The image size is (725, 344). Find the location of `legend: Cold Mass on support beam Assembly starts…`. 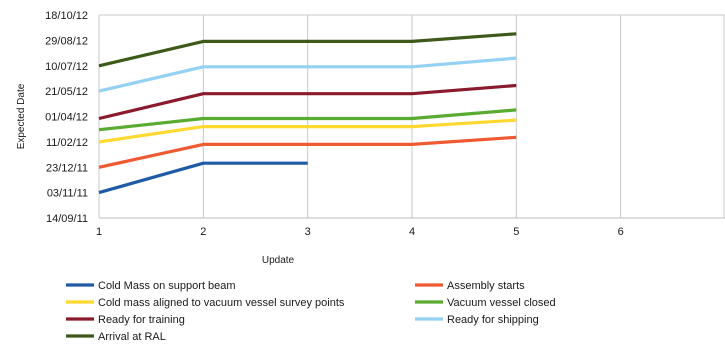

legend: Cold Mass on support beam Assembly starts… is located at coordinates (311, 311).